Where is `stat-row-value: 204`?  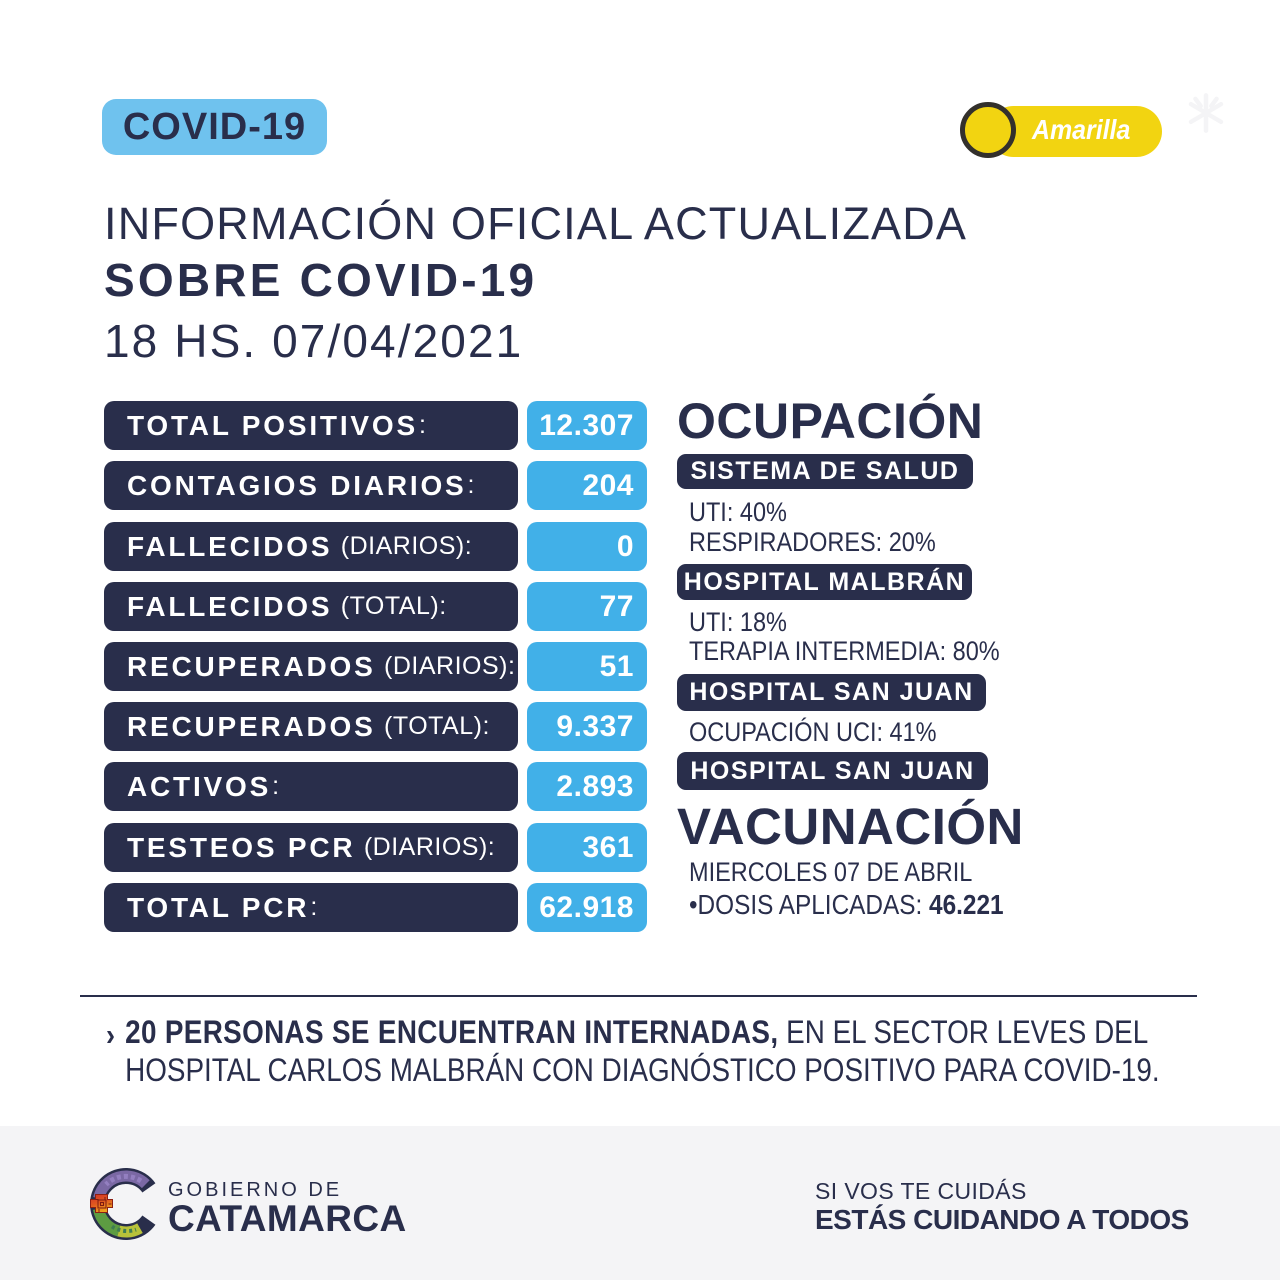
stat-row-value: 204 is located at coordinates (587, 485).